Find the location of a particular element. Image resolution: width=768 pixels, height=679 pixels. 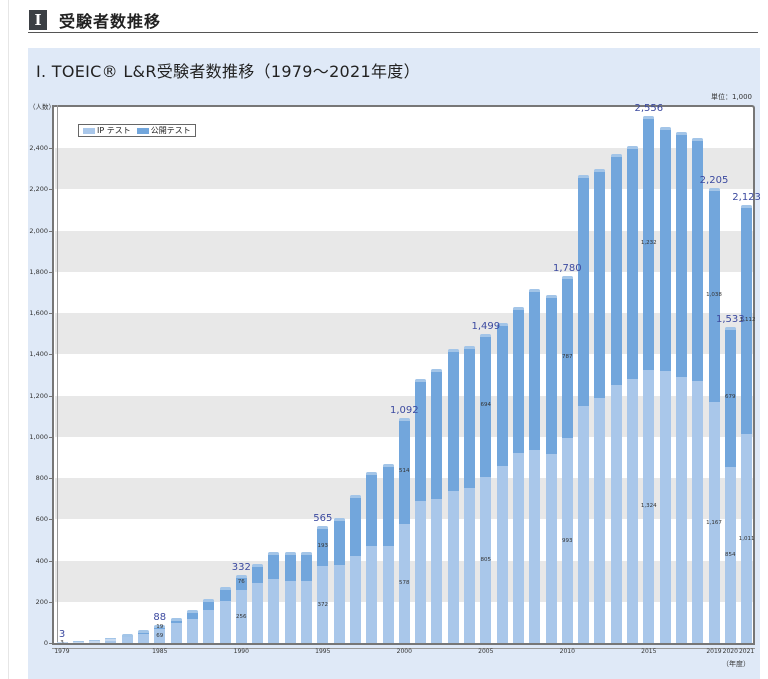

x-axis is located at coordinates (403, 646).